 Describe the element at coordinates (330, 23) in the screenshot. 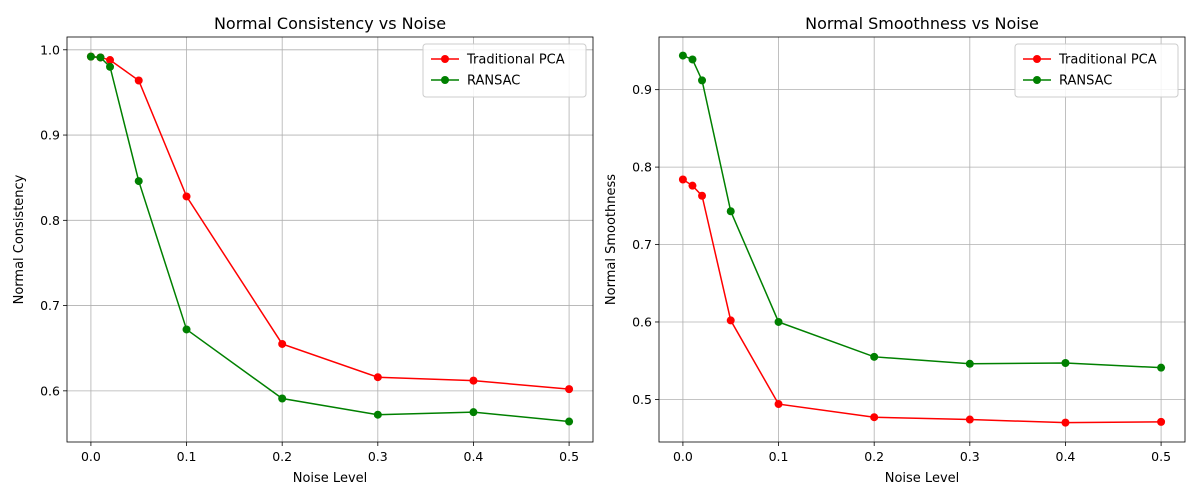

I see `chart-title: Normal Consistency vs Noise` at that location.